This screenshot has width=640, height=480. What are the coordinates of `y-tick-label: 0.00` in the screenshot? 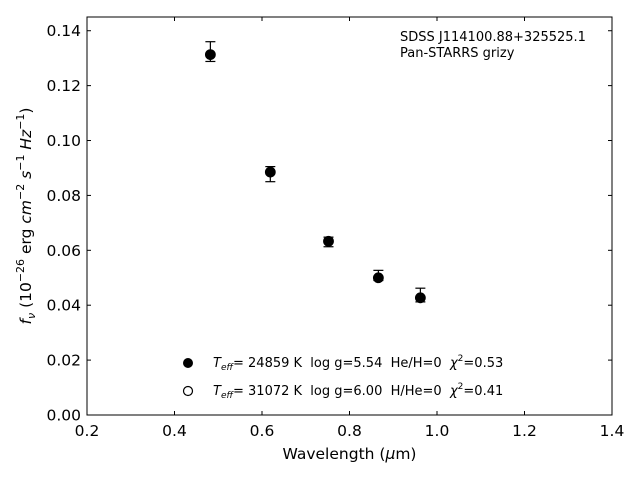 It's located at (63, 416).